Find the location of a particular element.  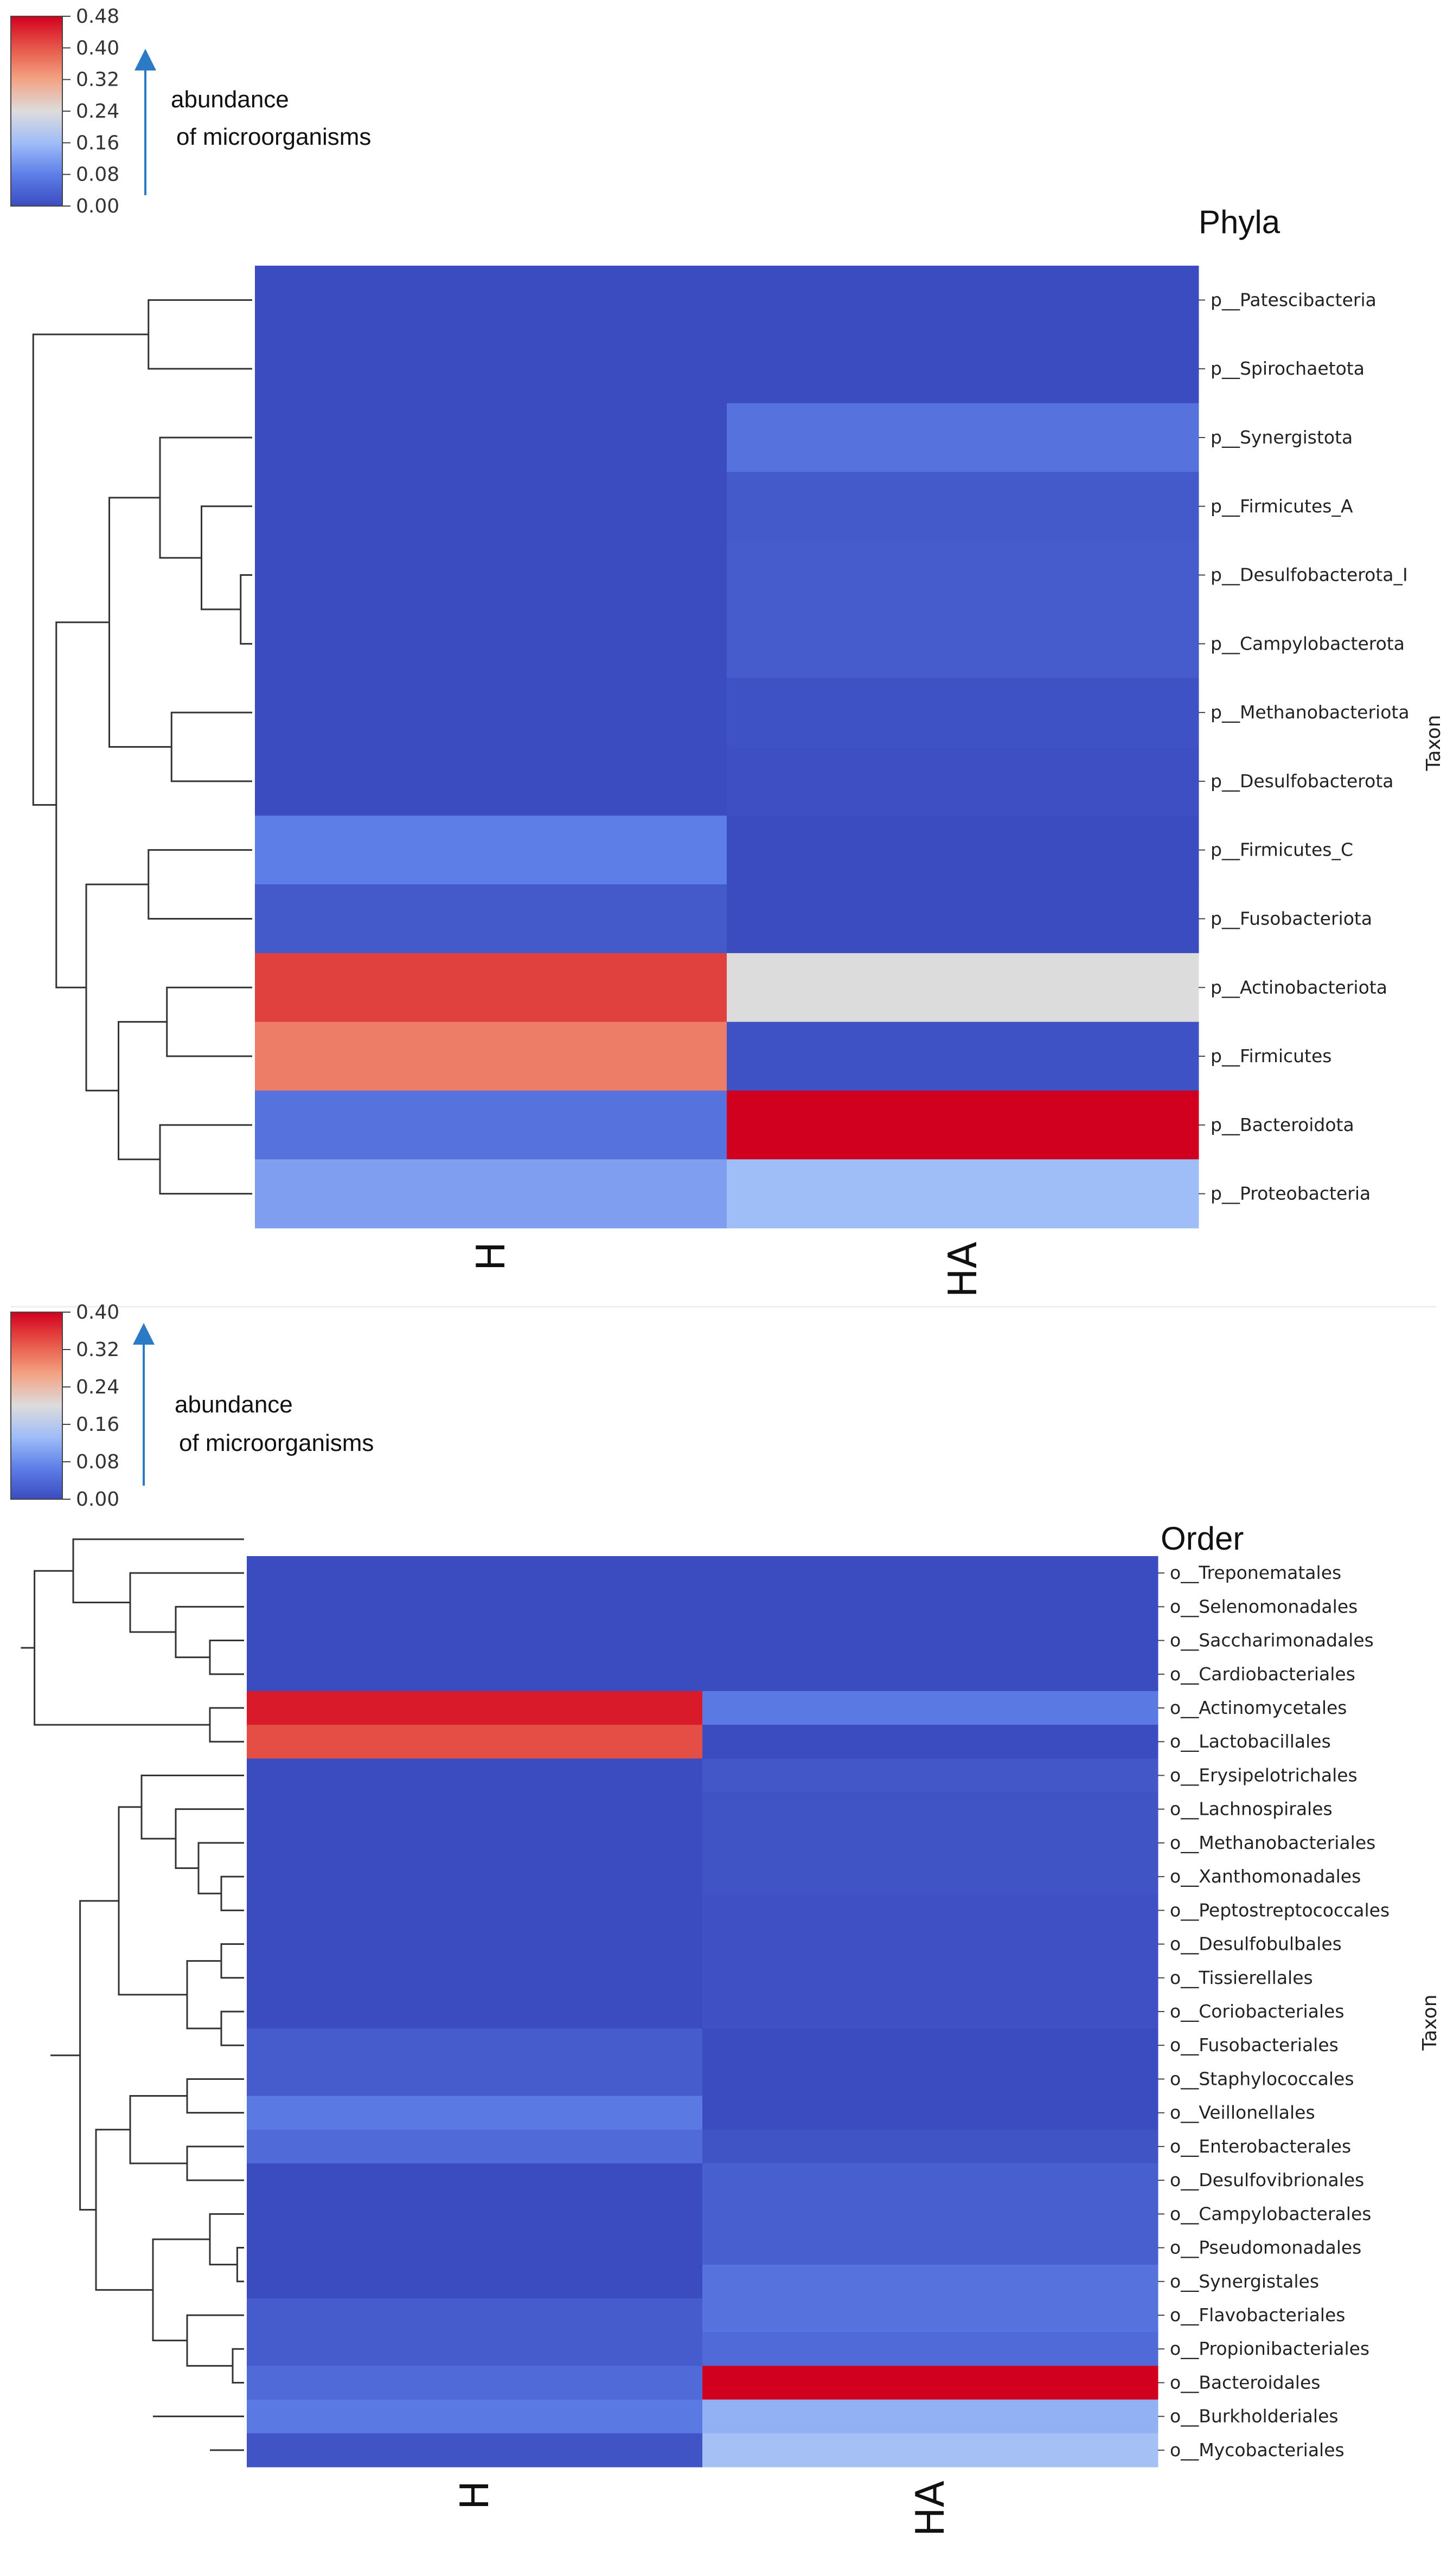

axis-title-phyla: Taxon is located at coordinates (1434, 743).